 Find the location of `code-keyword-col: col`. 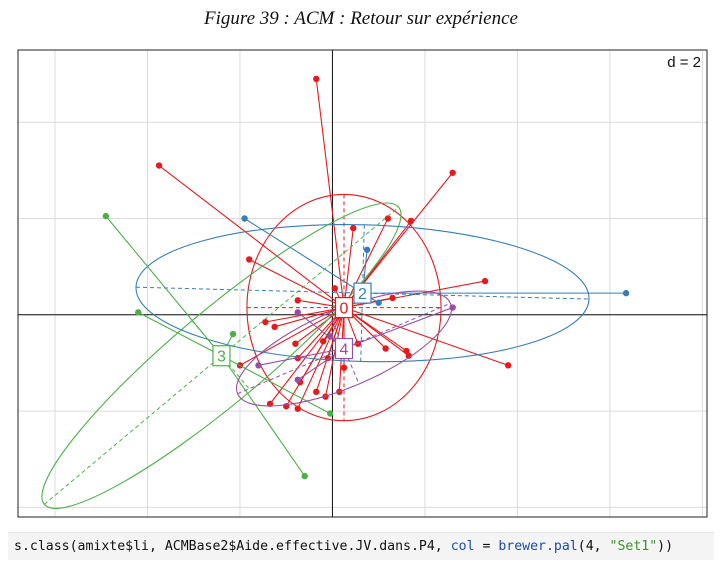

code-keyword-col: col is located at coordinates (462, 546).